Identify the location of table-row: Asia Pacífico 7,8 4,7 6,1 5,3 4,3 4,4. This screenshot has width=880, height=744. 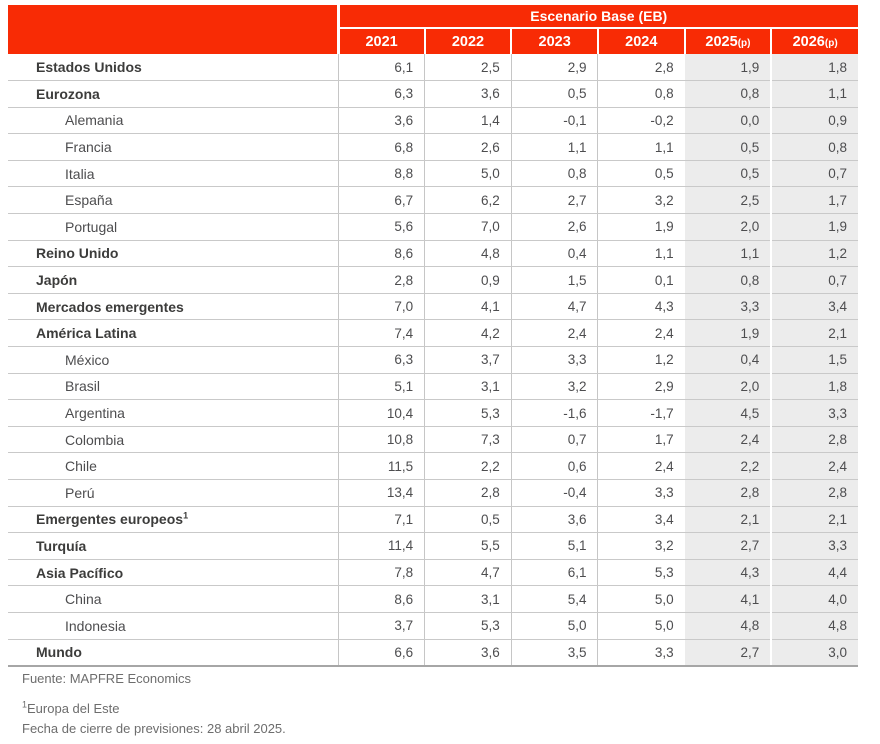
(433, 573).